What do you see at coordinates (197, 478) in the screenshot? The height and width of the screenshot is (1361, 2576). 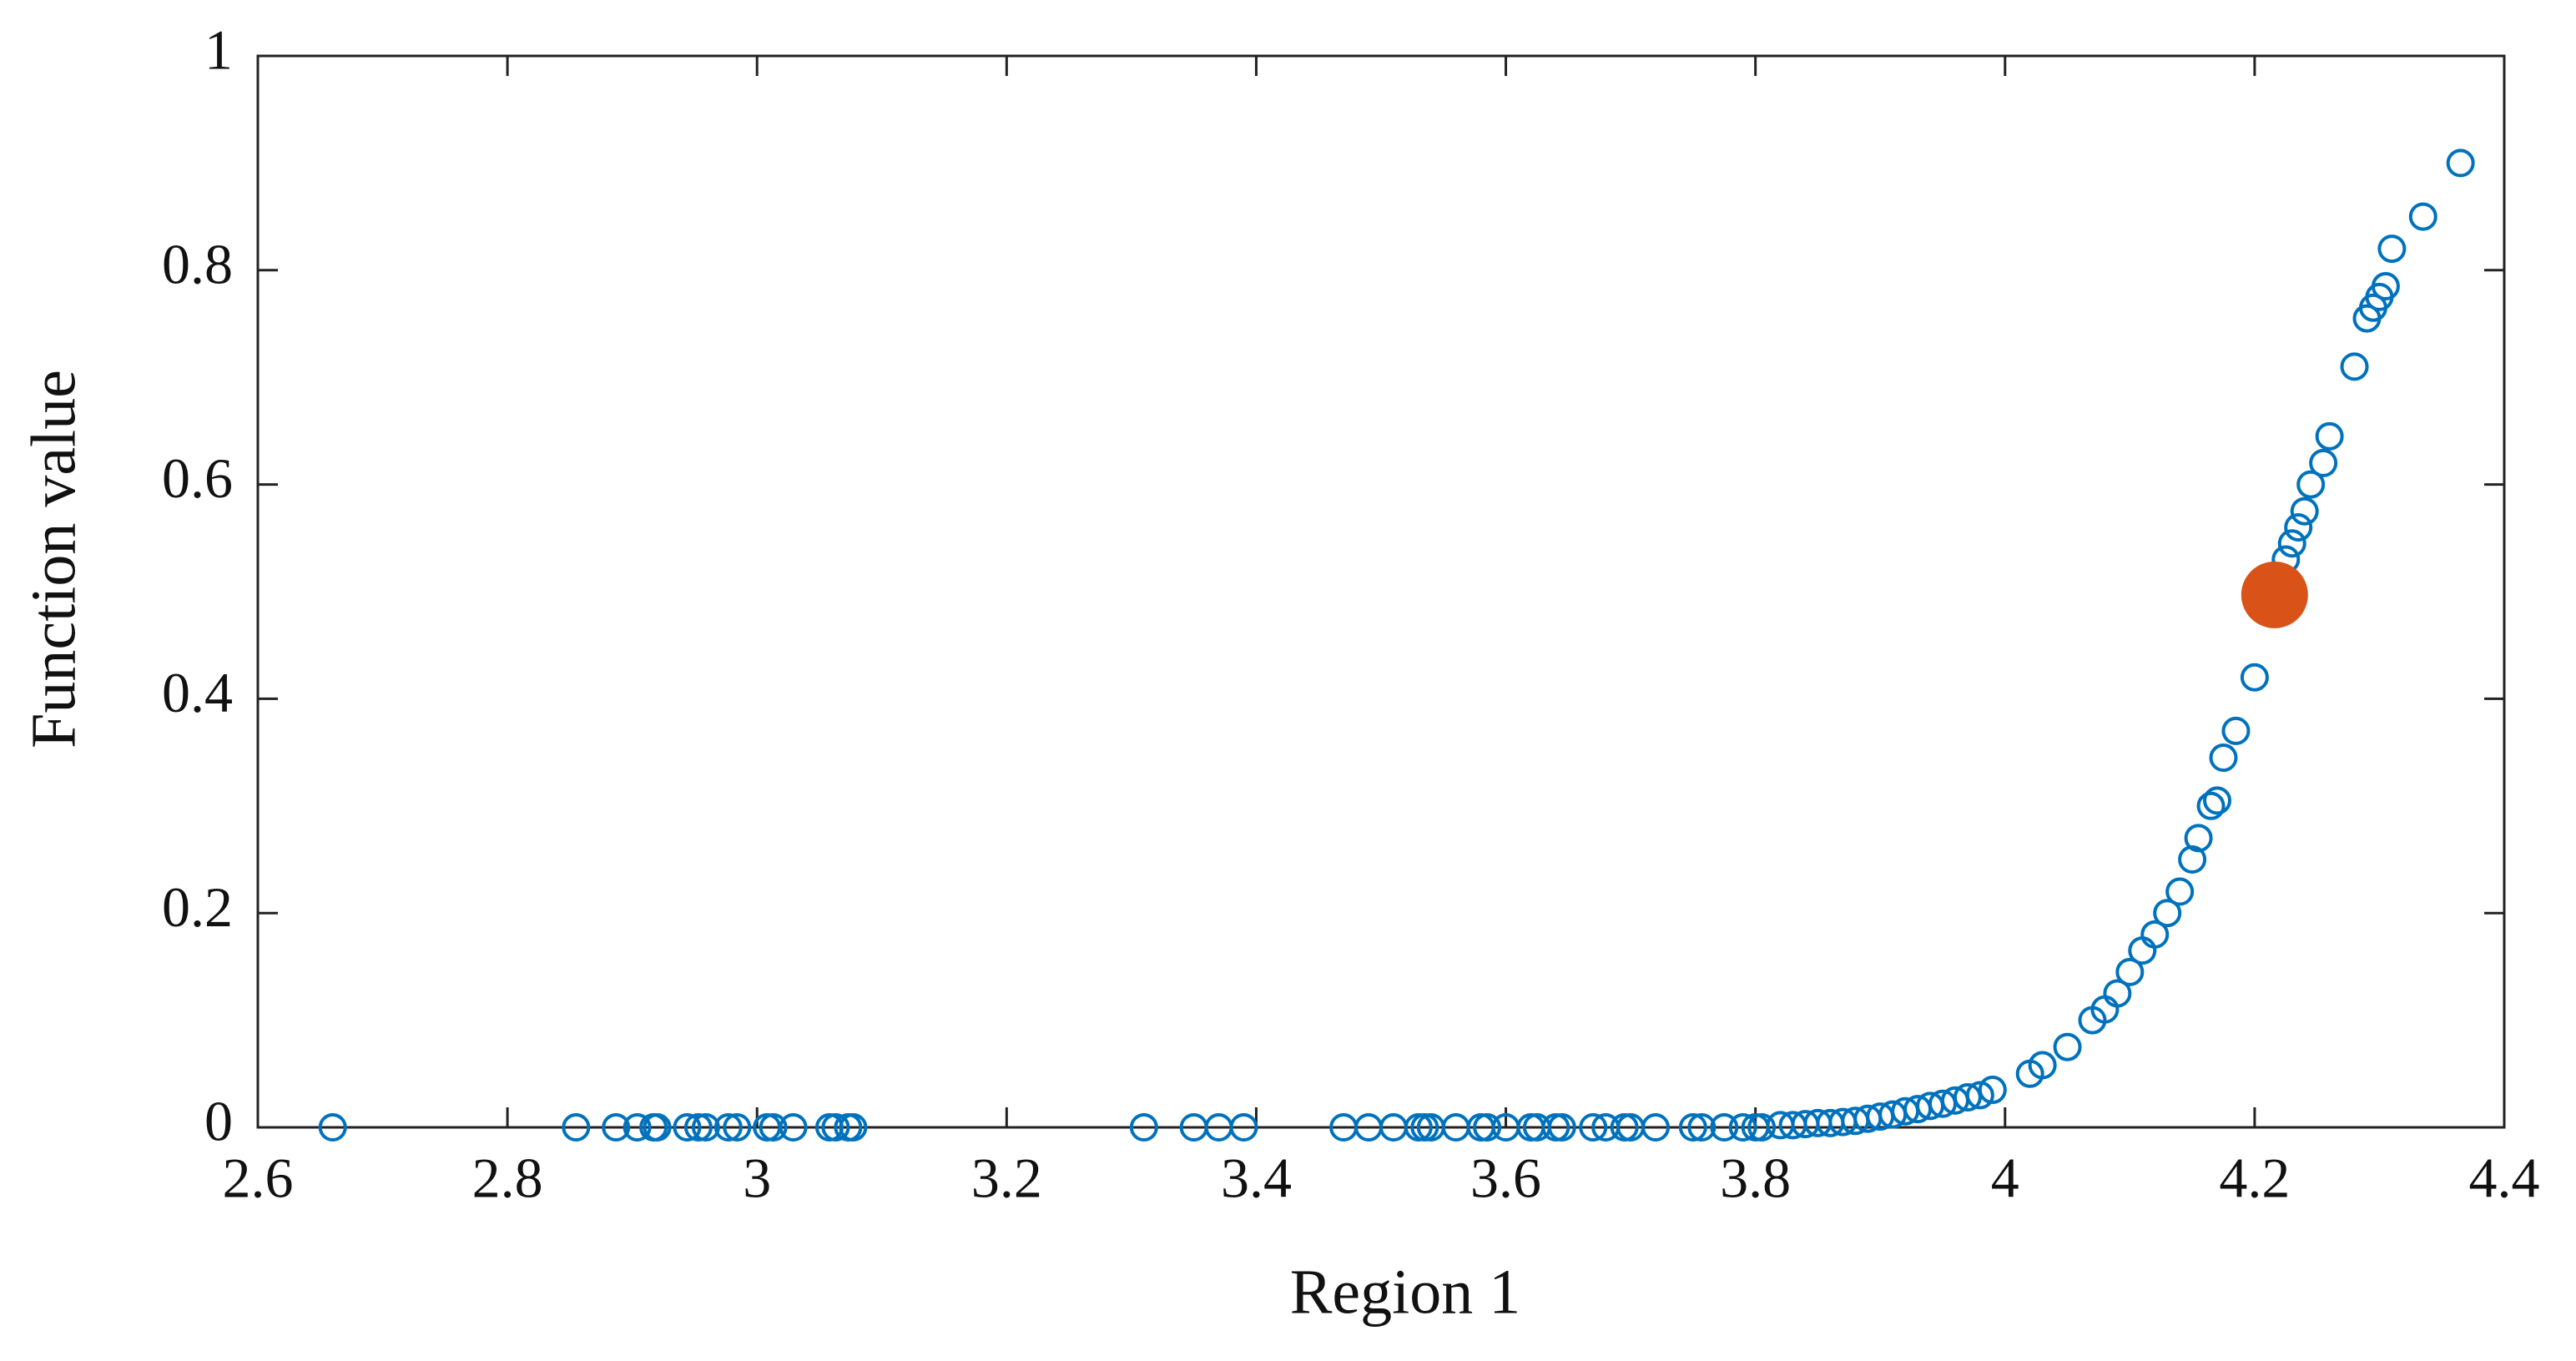 I see `y-tick-label: 0.6` at bounding box center [197, 478].